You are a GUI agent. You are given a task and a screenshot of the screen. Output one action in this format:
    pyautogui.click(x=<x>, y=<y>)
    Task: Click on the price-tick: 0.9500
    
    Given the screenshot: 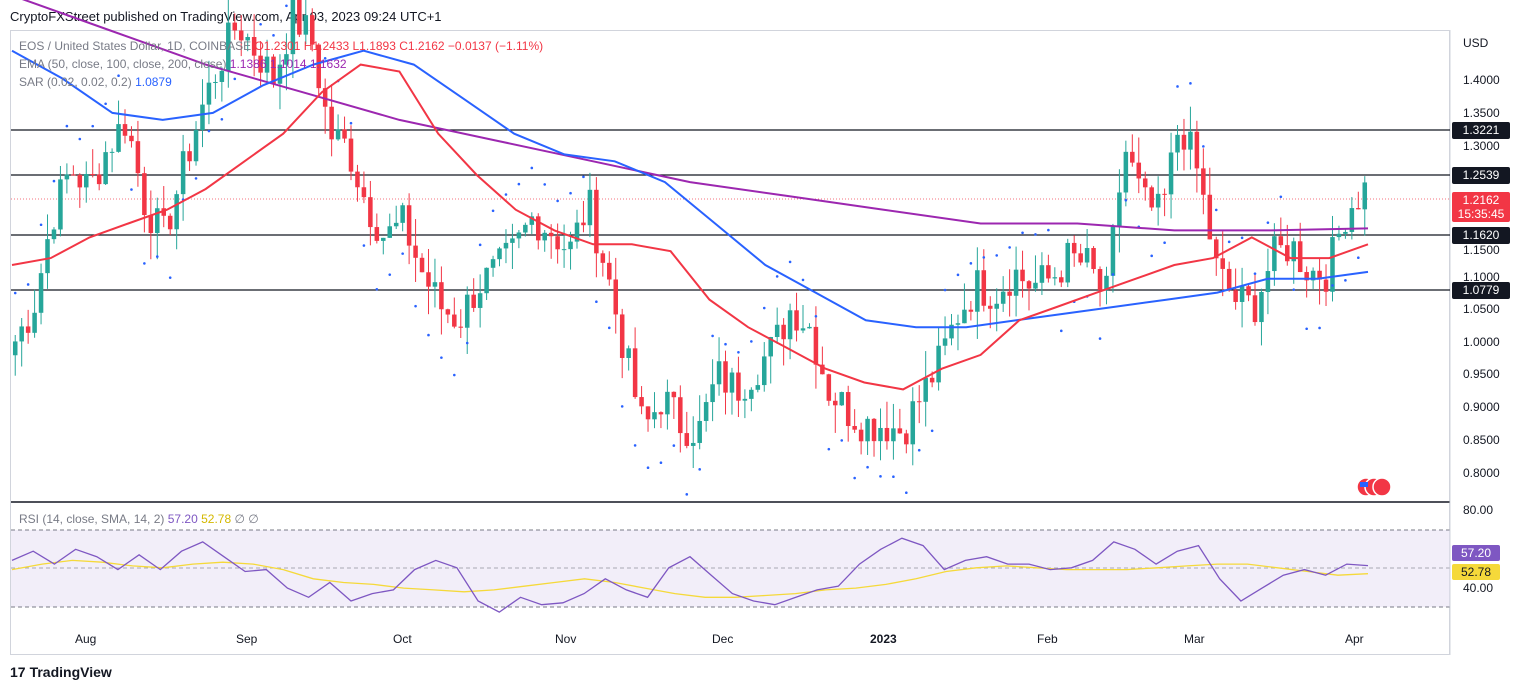 What is the action you would take?
    pyautogui.click(x=1481, y=374)
    